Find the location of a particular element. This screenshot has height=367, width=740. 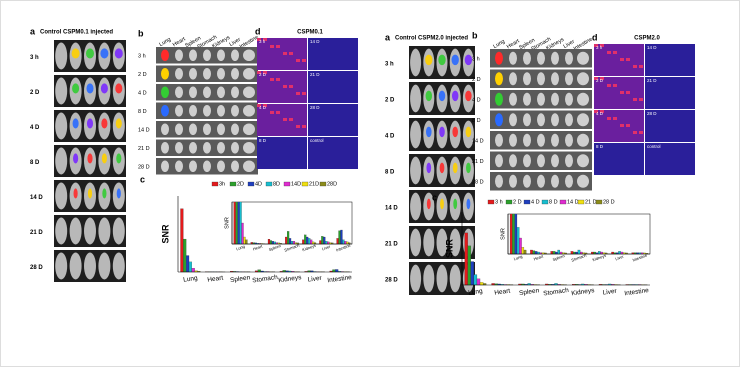

time-label: 14 D is located at coordinates (144, 131).